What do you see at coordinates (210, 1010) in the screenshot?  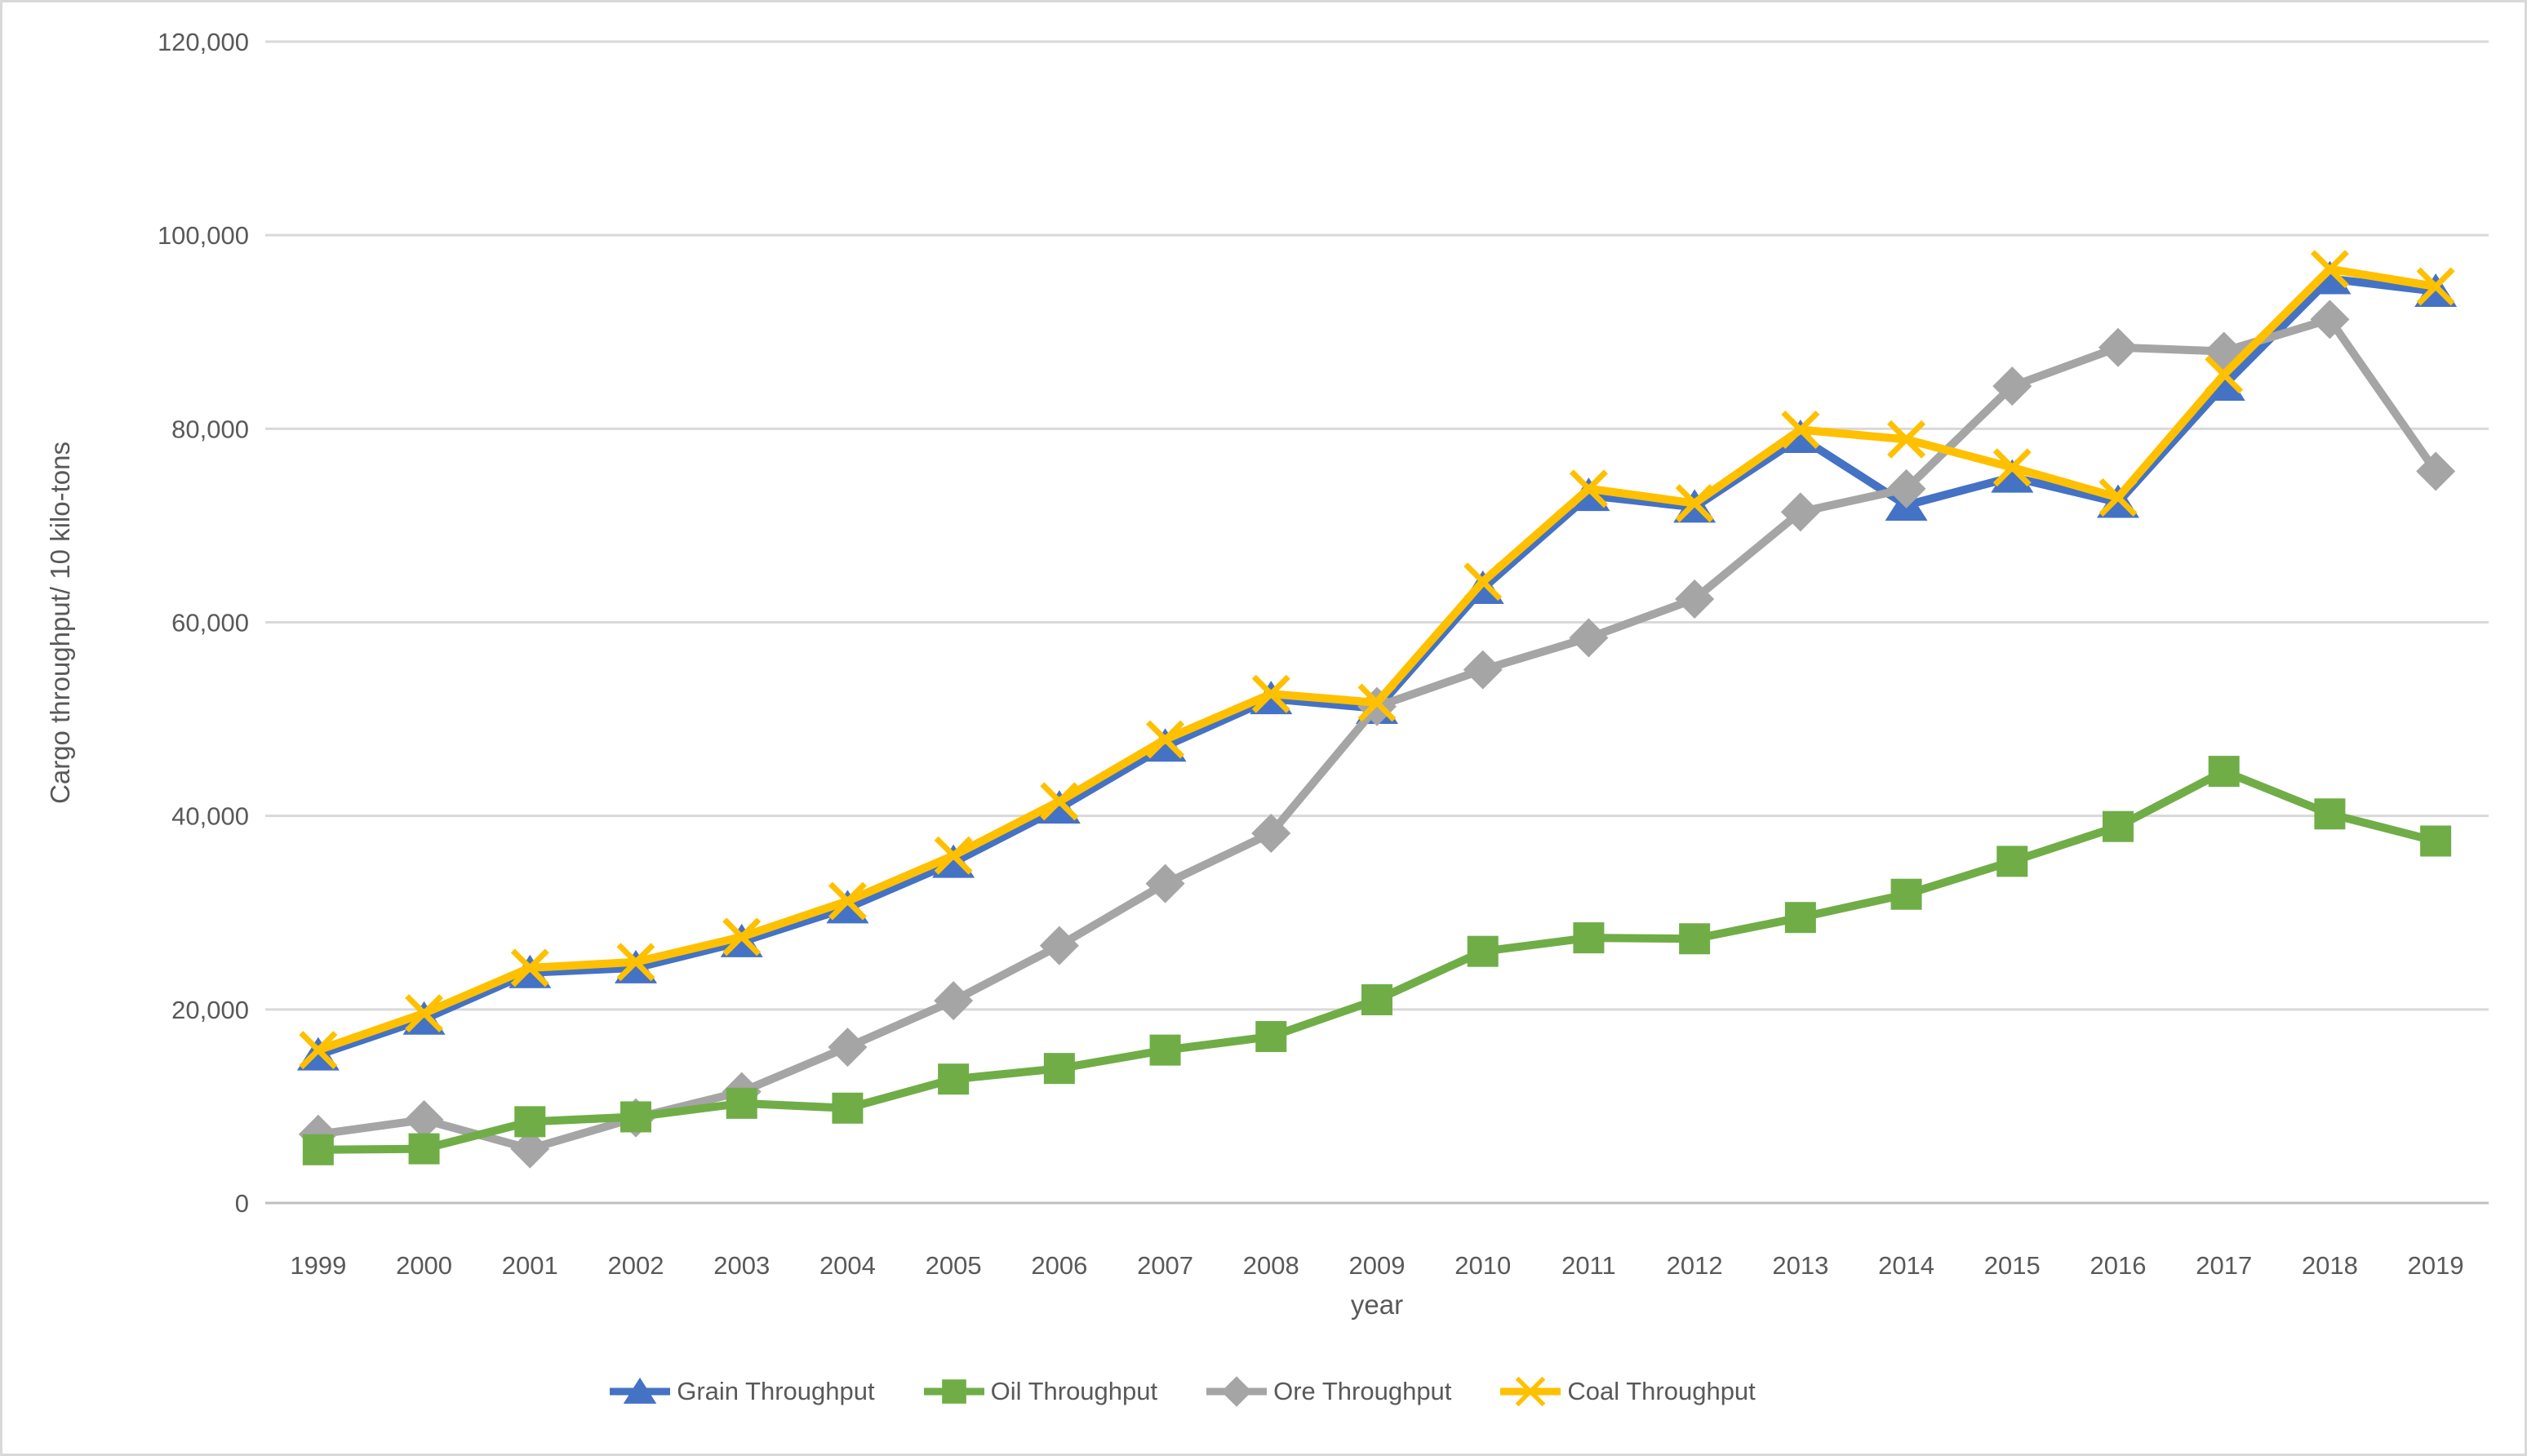 I see `y-tick-20,000: 20,000` at bounding box center [210, 1010].